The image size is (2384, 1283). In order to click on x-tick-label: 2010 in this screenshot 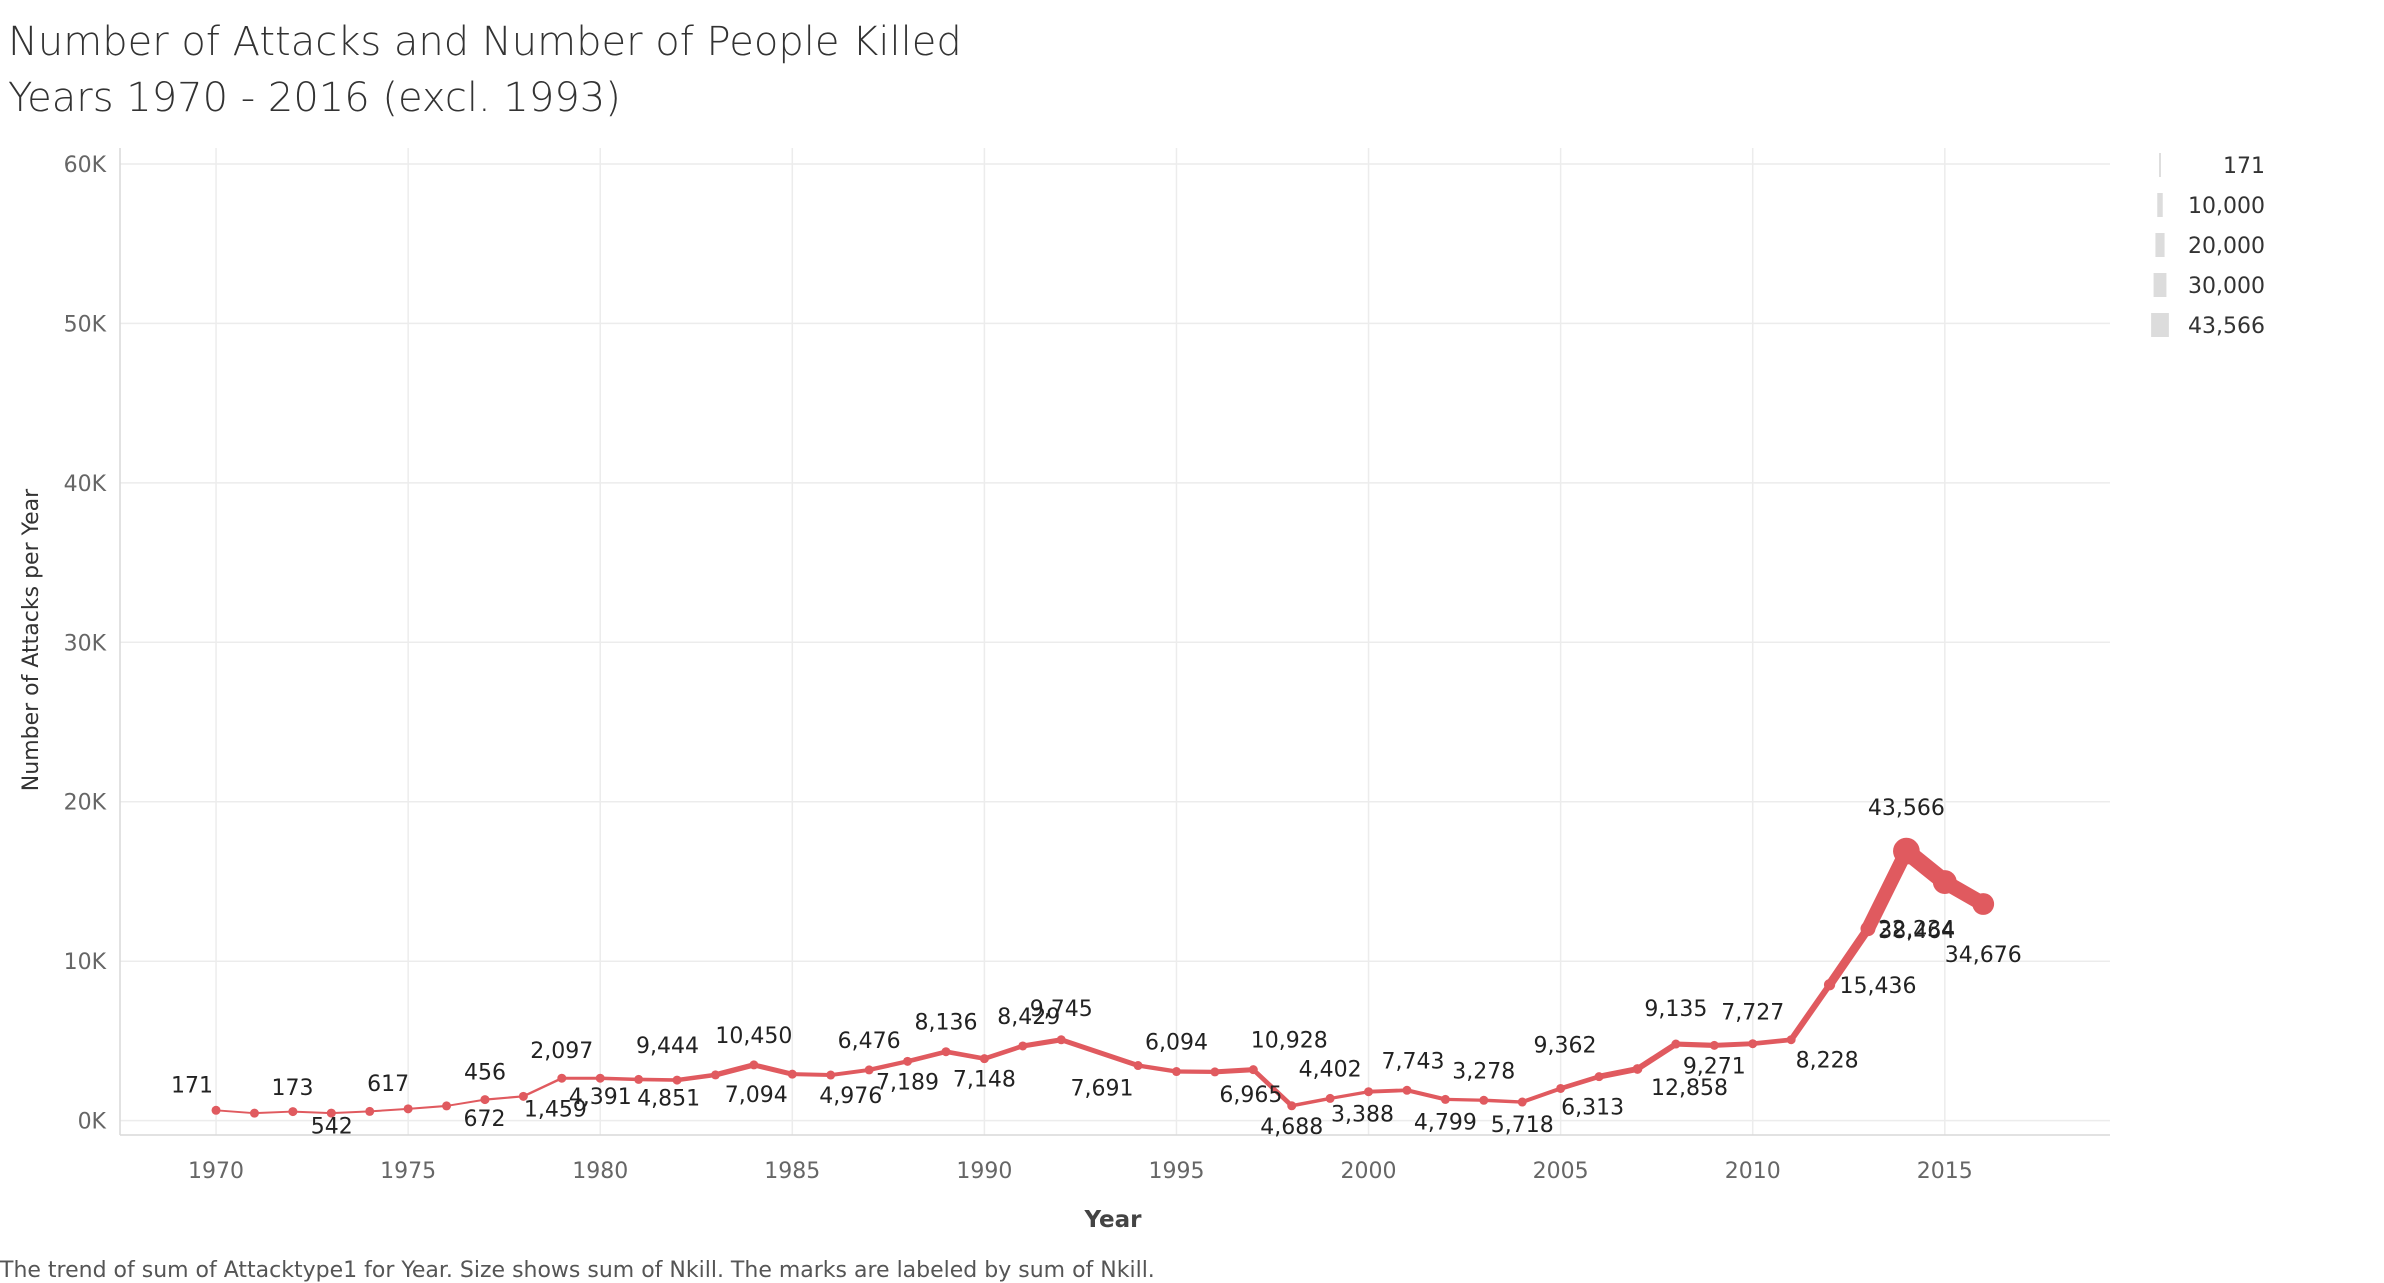, I will do `click(1753, 1171)`.